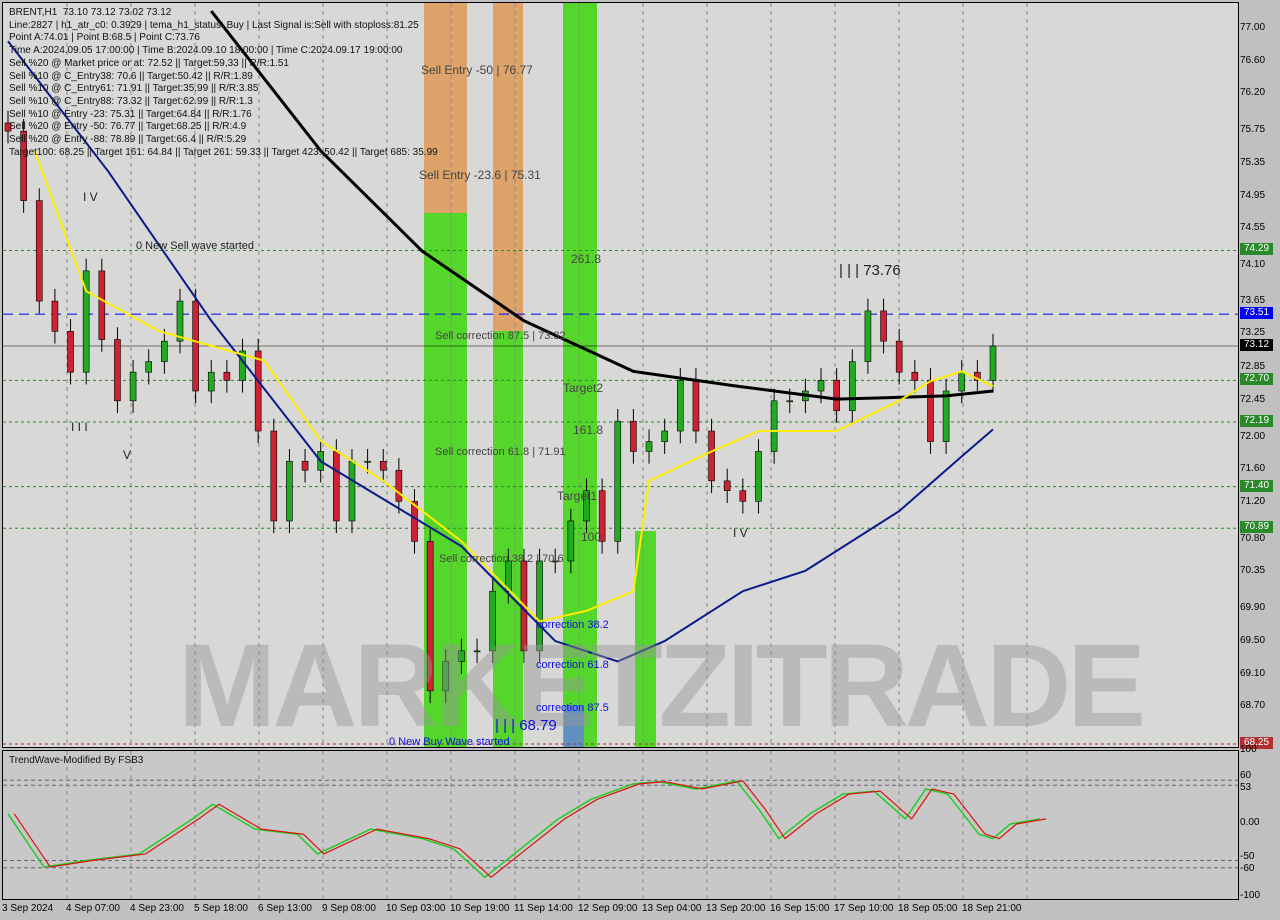  Describe the element at coordinates (500, 336) in the screenshot. I see `sell-correction-875-label: Sell correction 87.5 | 73.32` at that location.